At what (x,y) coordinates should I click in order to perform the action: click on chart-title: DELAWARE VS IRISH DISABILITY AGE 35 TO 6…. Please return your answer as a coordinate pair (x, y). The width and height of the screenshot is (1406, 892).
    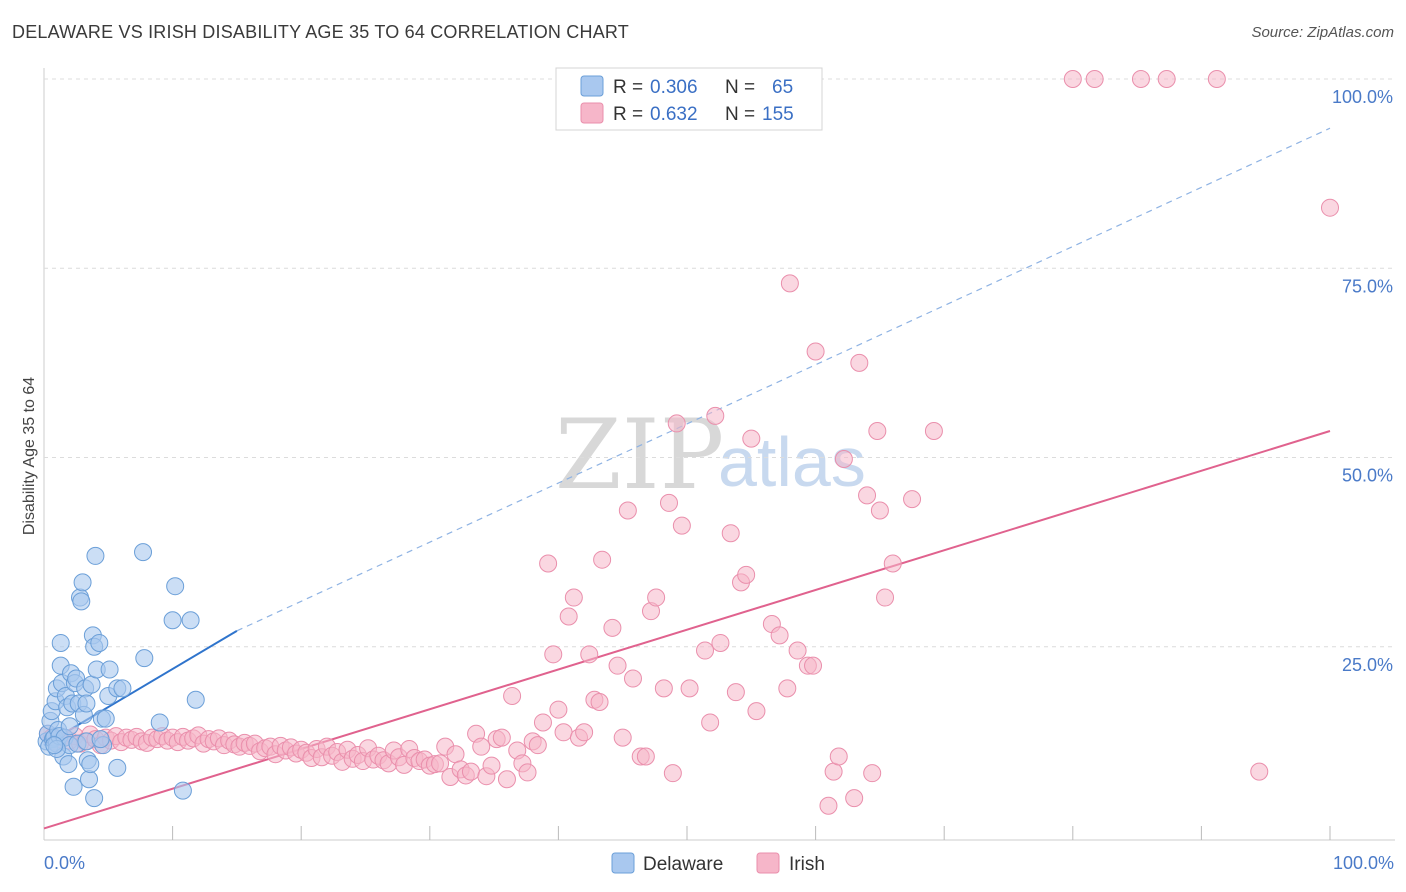
    Looking at the image, I should click on (320, 32).